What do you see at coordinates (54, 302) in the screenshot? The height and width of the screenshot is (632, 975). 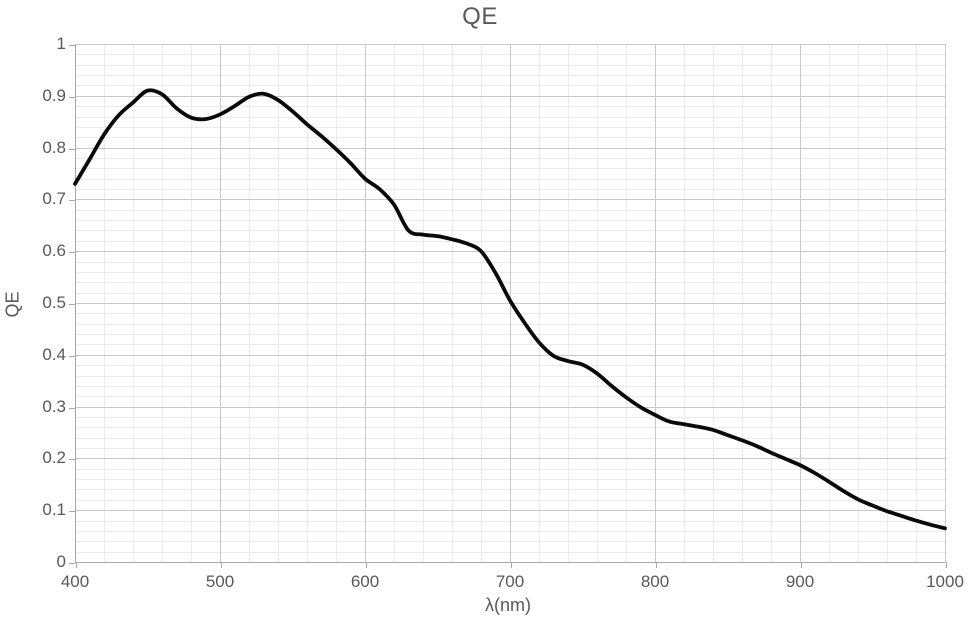 I see `y-tick-label: 0.5` at bounding box center [54, 302].